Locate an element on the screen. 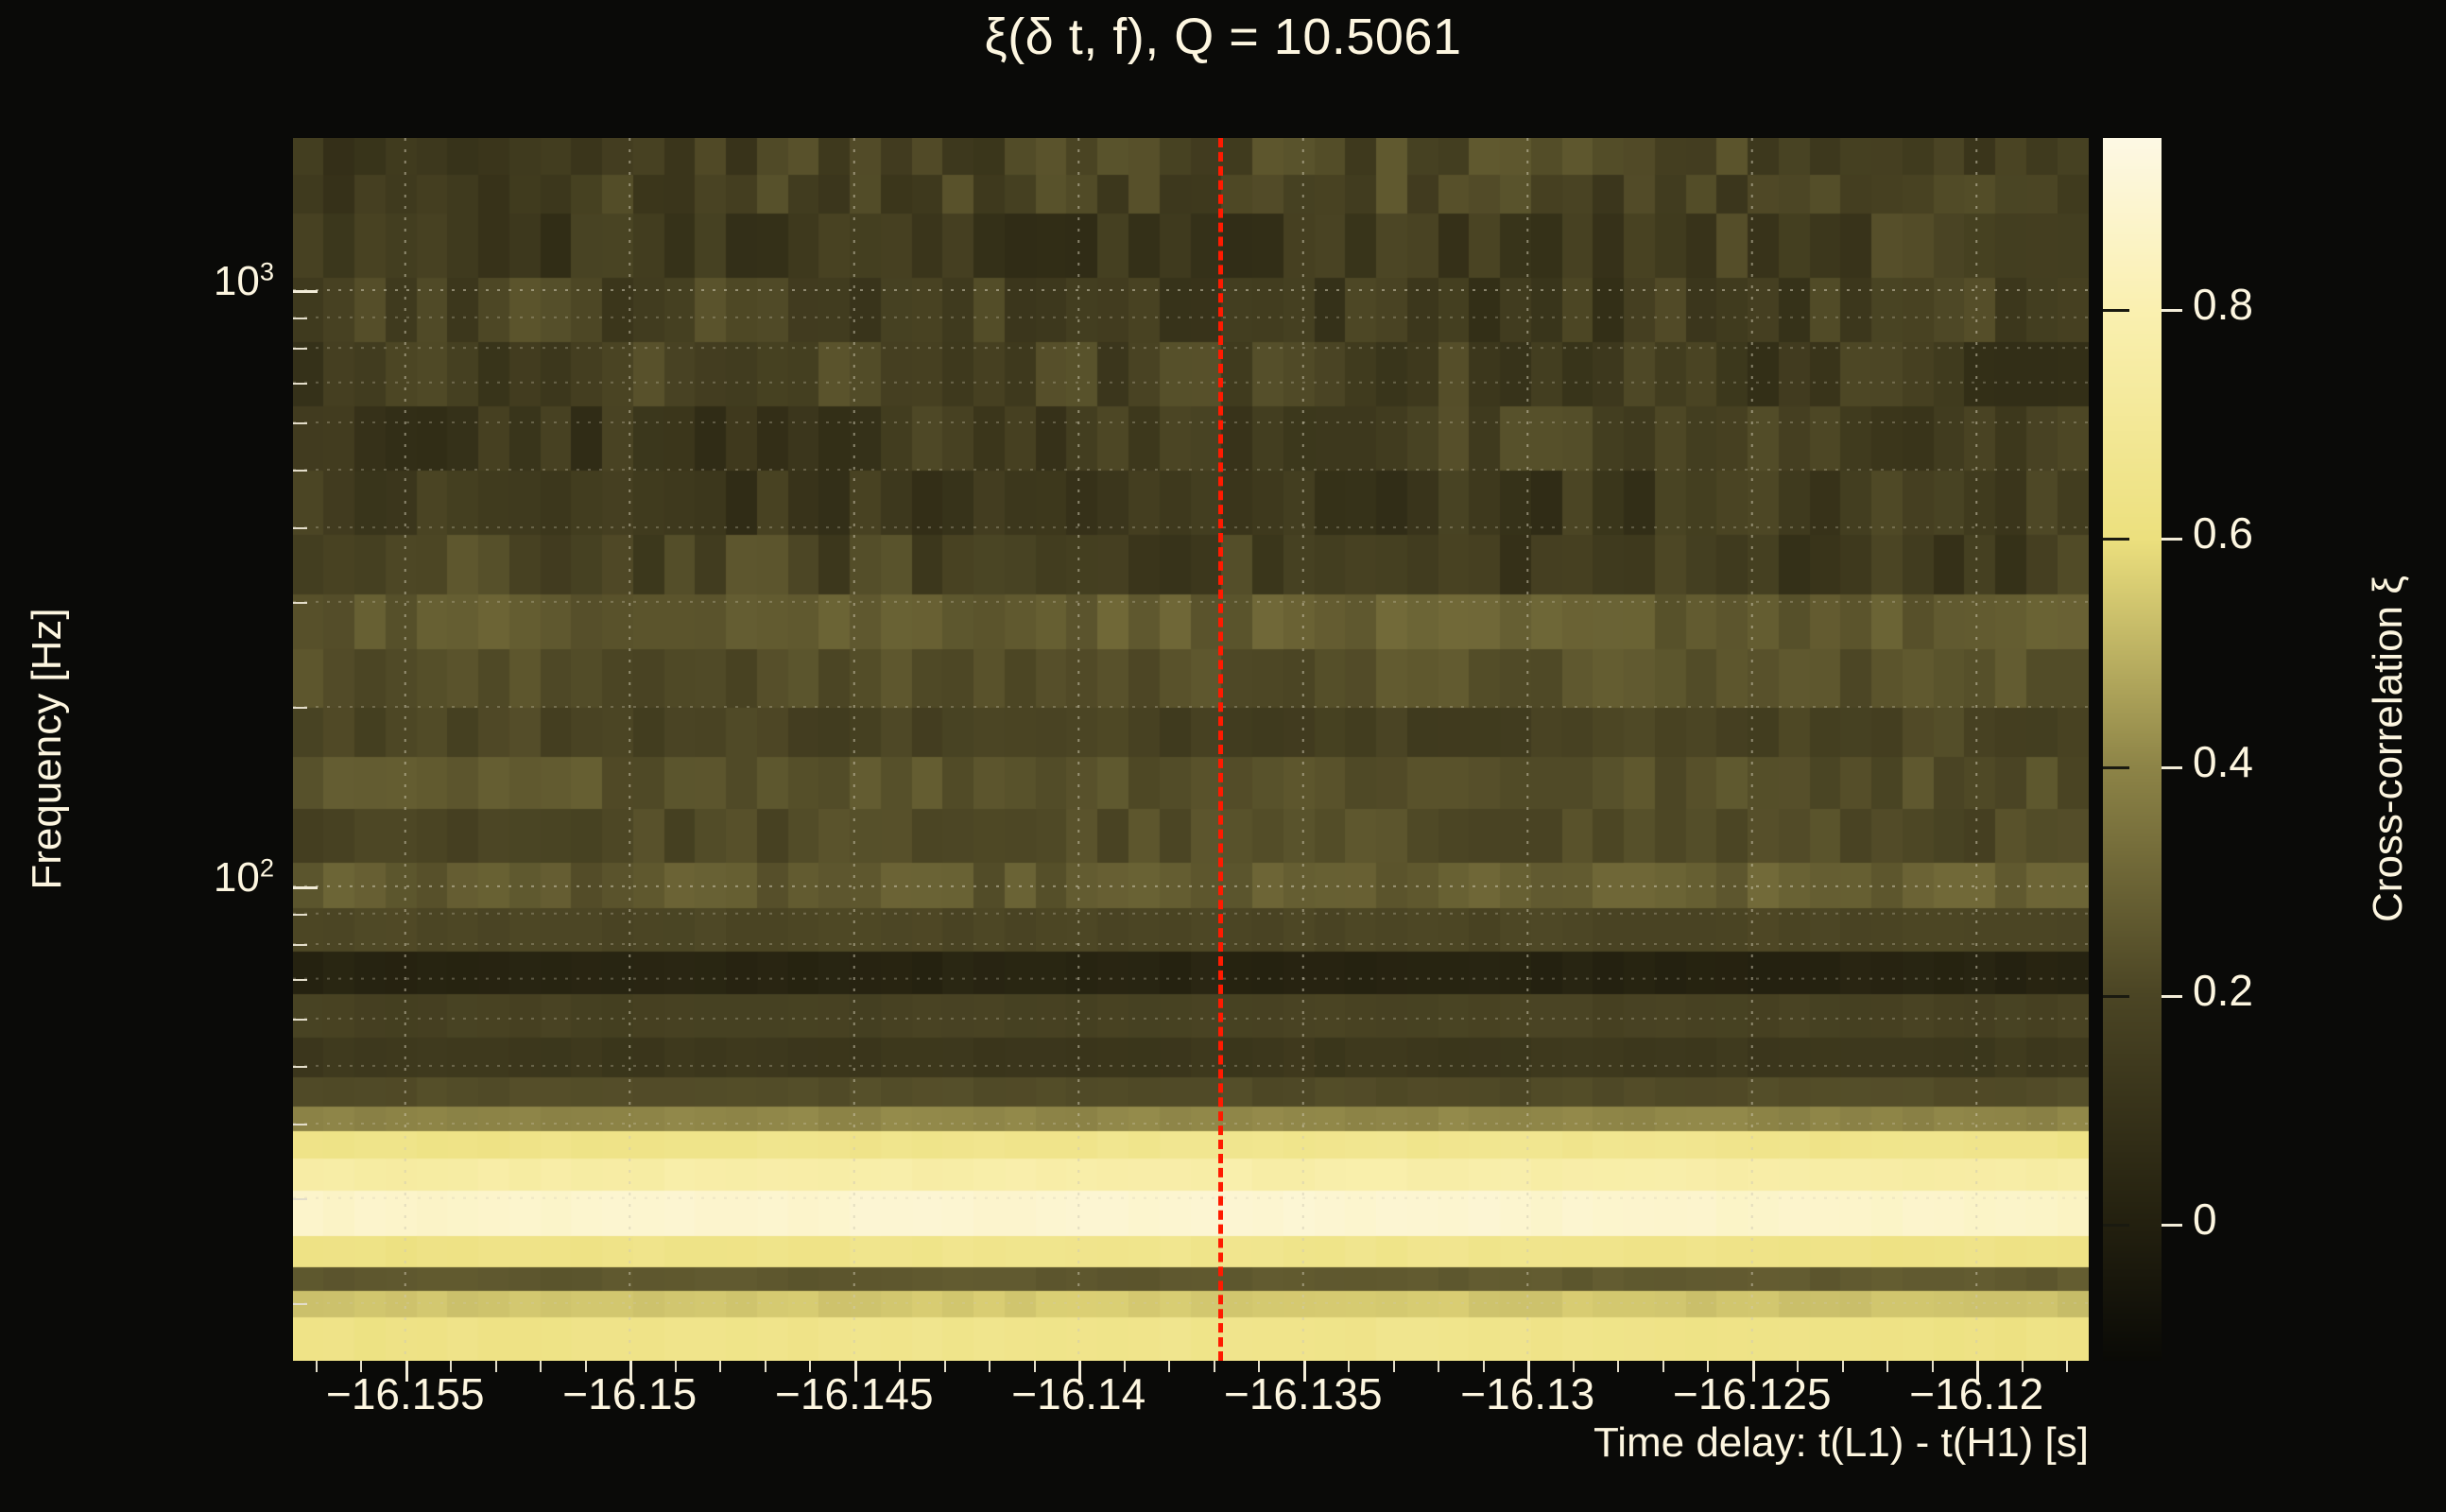 This screenshot has width=2446, height=1512. x-axis-tick-label: −16.12 is located at coordinates (1976, 1393).